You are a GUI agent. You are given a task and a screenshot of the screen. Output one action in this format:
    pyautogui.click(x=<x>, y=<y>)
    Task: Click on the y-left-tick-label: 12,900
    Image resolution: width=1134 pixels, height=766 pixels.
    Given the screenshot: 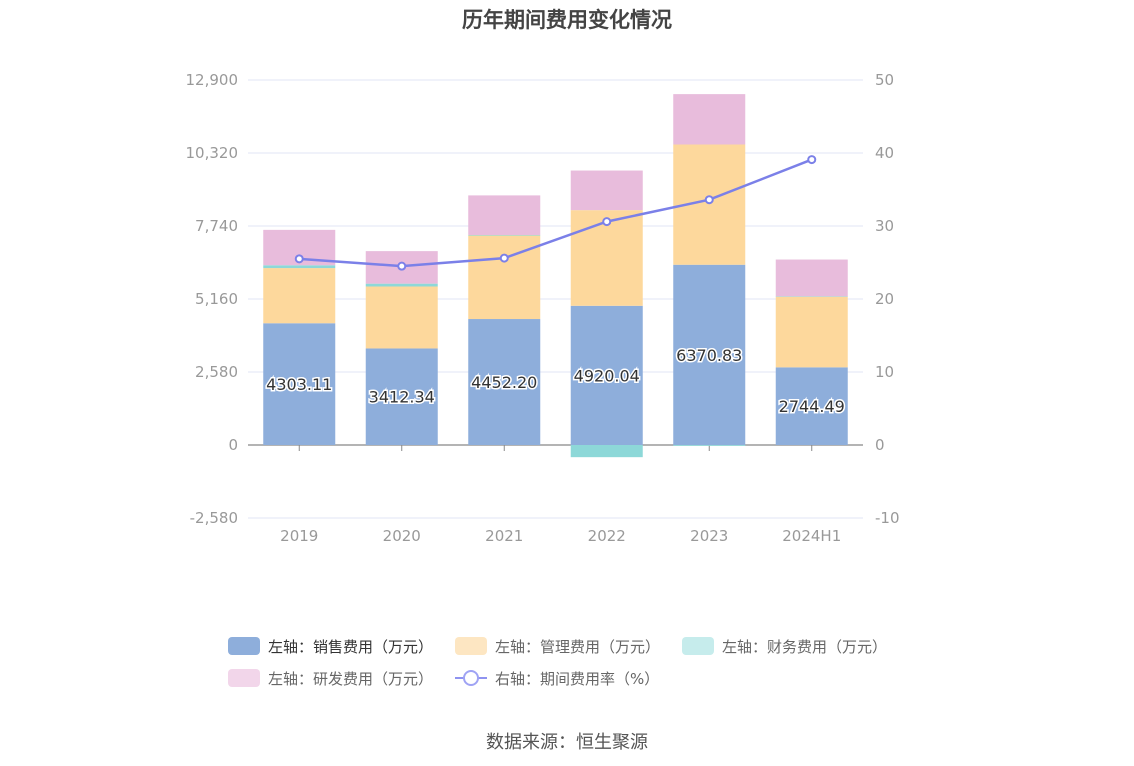 What is the action you would take?
    pyautogui.click(x=212, y=80)
    